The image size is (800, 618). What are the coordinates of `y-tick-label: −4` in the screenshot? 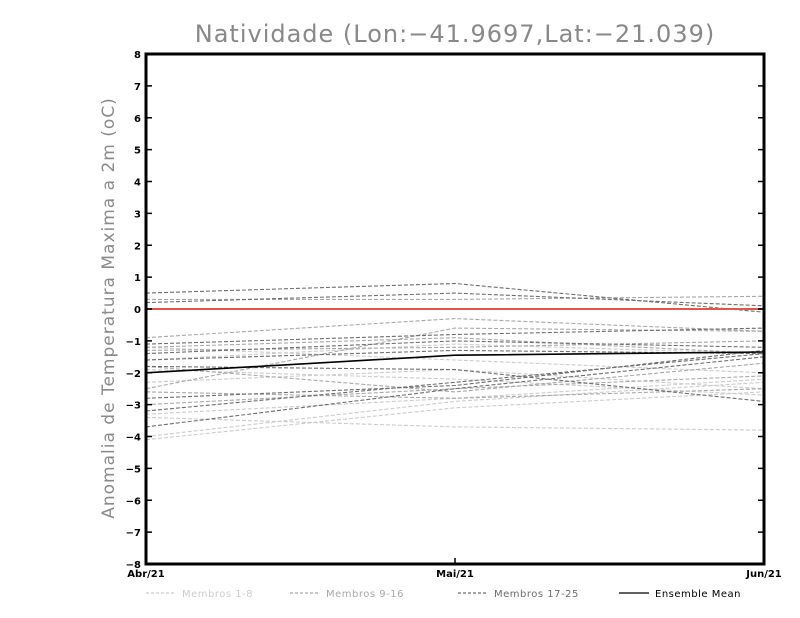 It's located at (133, 438).